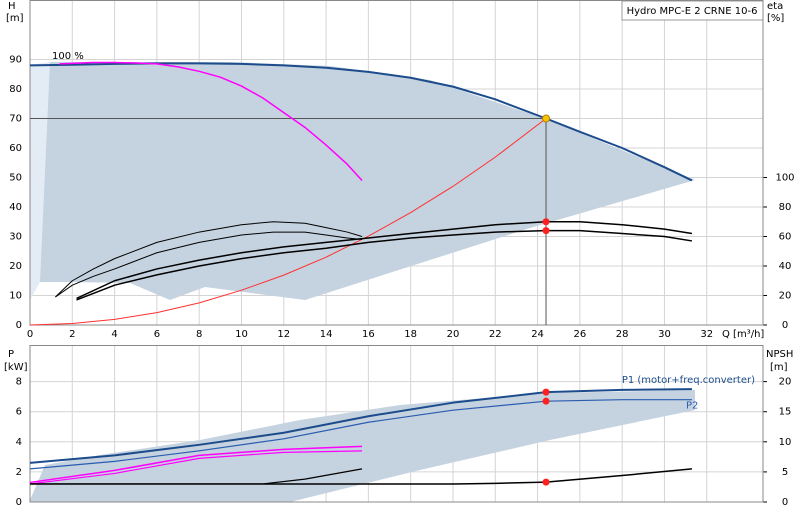  Describe the element at coordinates (688, 380) in the screenshot. I see `legend-label: P1 (motor+freq.converter)` at that location.